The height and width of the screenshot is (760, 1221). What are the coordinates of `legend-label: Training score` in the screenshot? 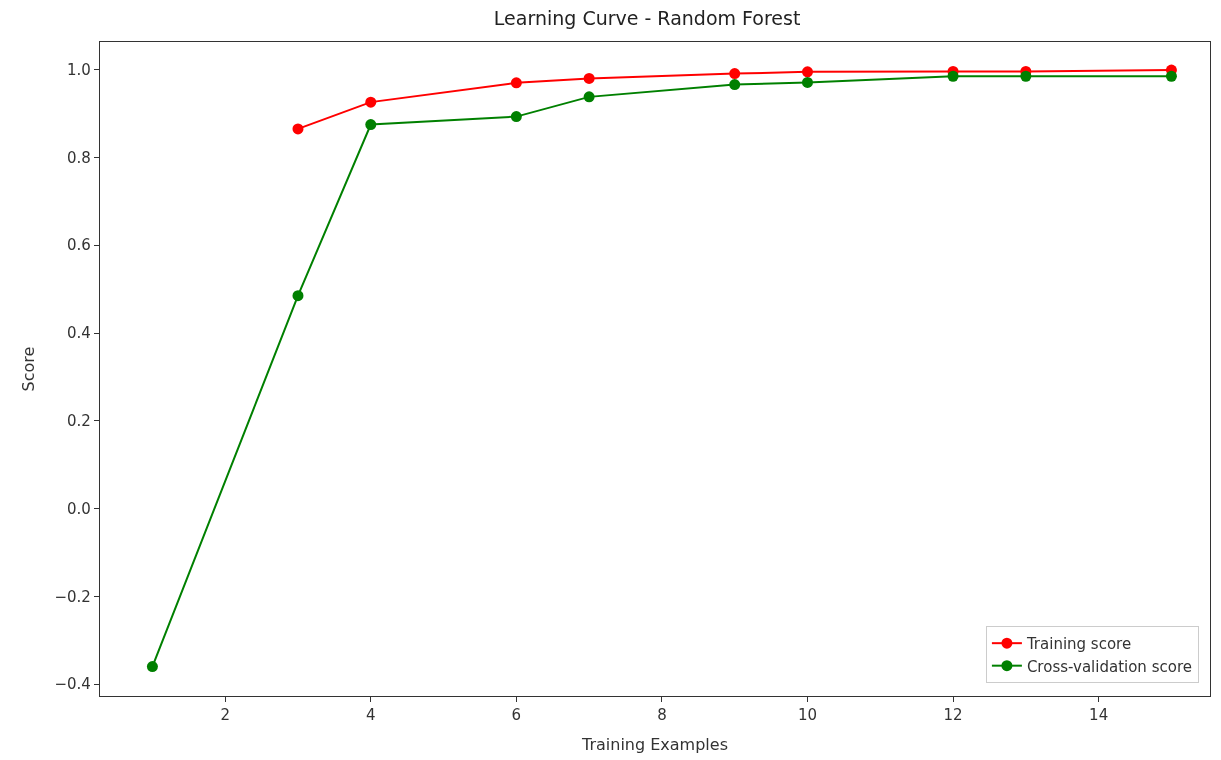 It's located at (1078, 644).